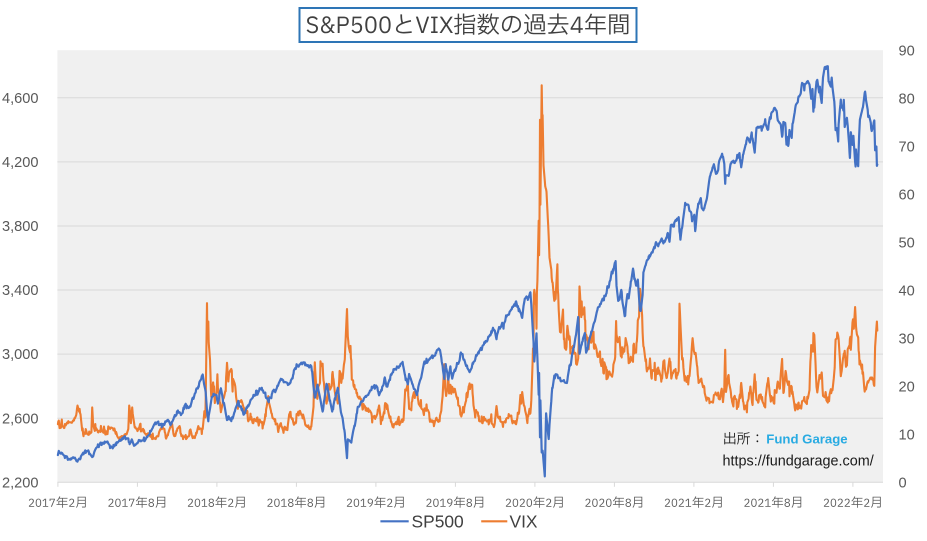 The width and height of the screenshot is (927, 541). I want to click on svg-text: 2,600, so click(20, 419).